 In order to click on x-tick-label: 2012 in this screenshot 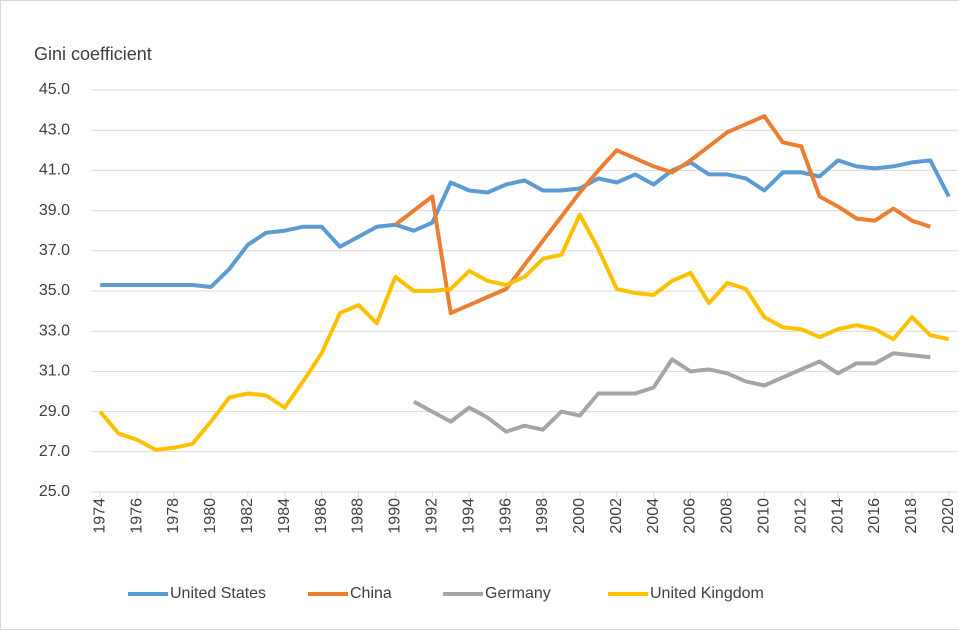, I will do `click(800, 516)`.